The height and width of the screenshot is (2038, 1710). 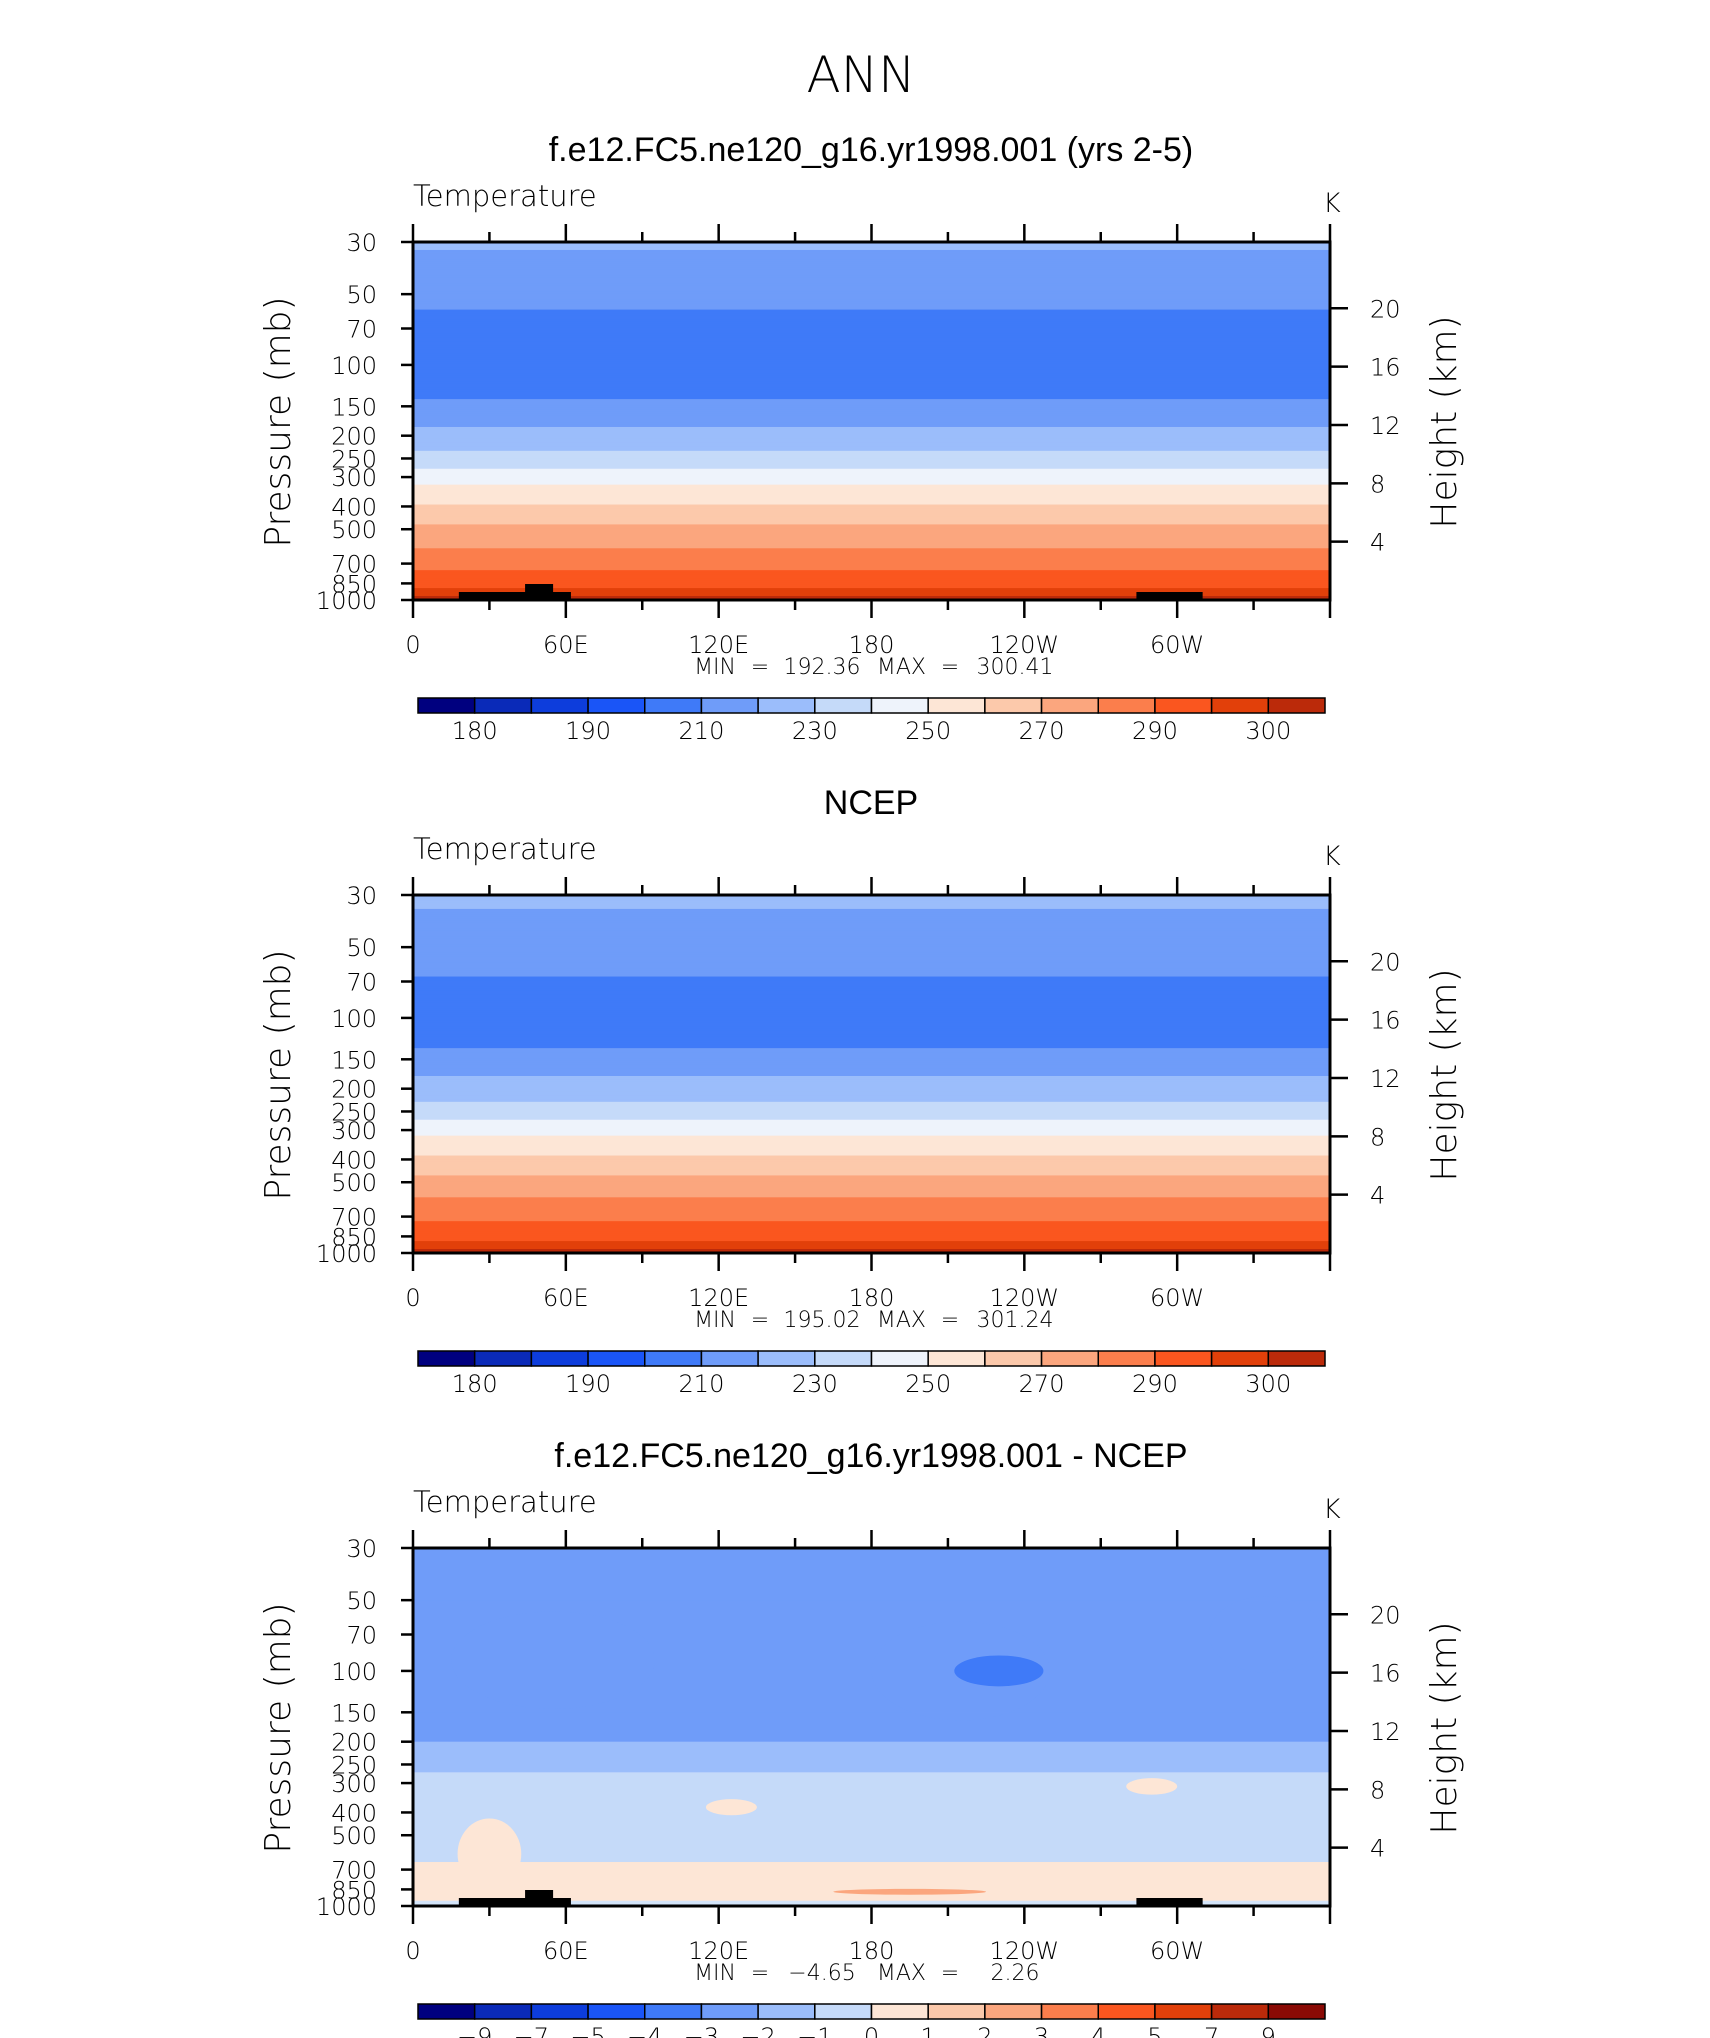 I want to click on min-value: −4.65, so click(x=821, y=1973).